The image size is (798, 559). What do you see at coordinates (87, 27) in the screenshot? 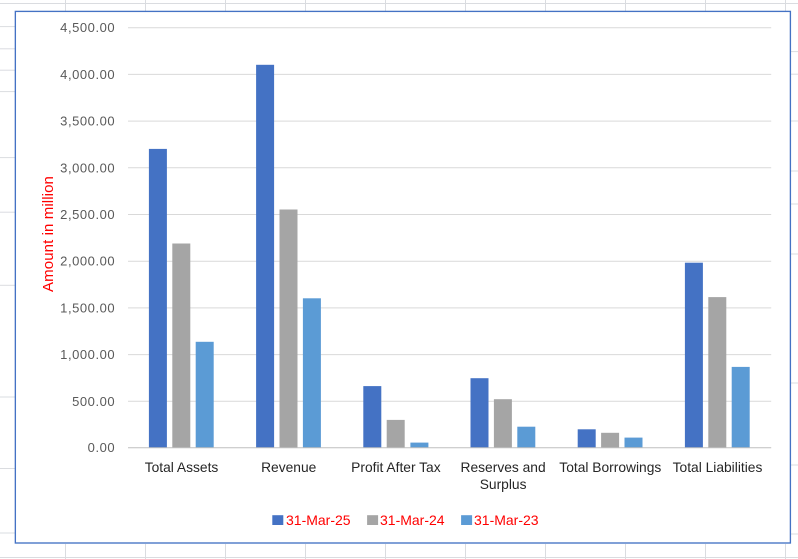
I see `svg-text: 4,500.00` at bounding box center [87, 27].